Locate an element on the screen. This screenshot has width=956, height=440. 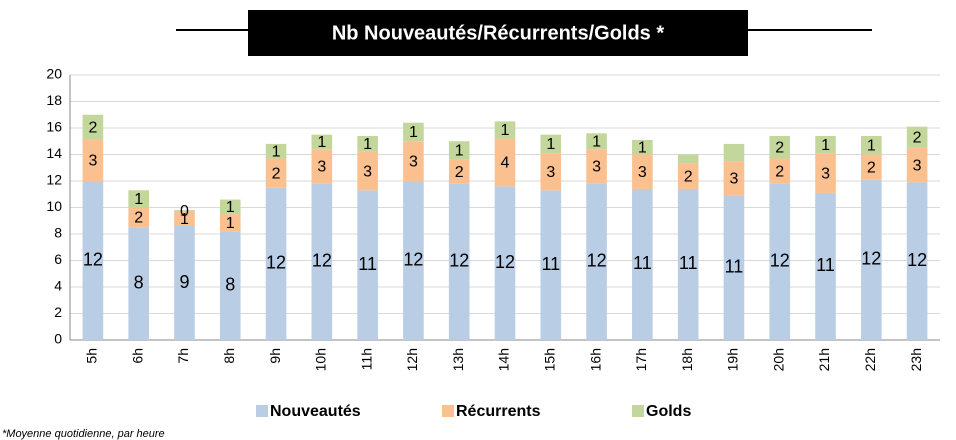
x-tick-label: 20h is located at coordinates (778, 359).